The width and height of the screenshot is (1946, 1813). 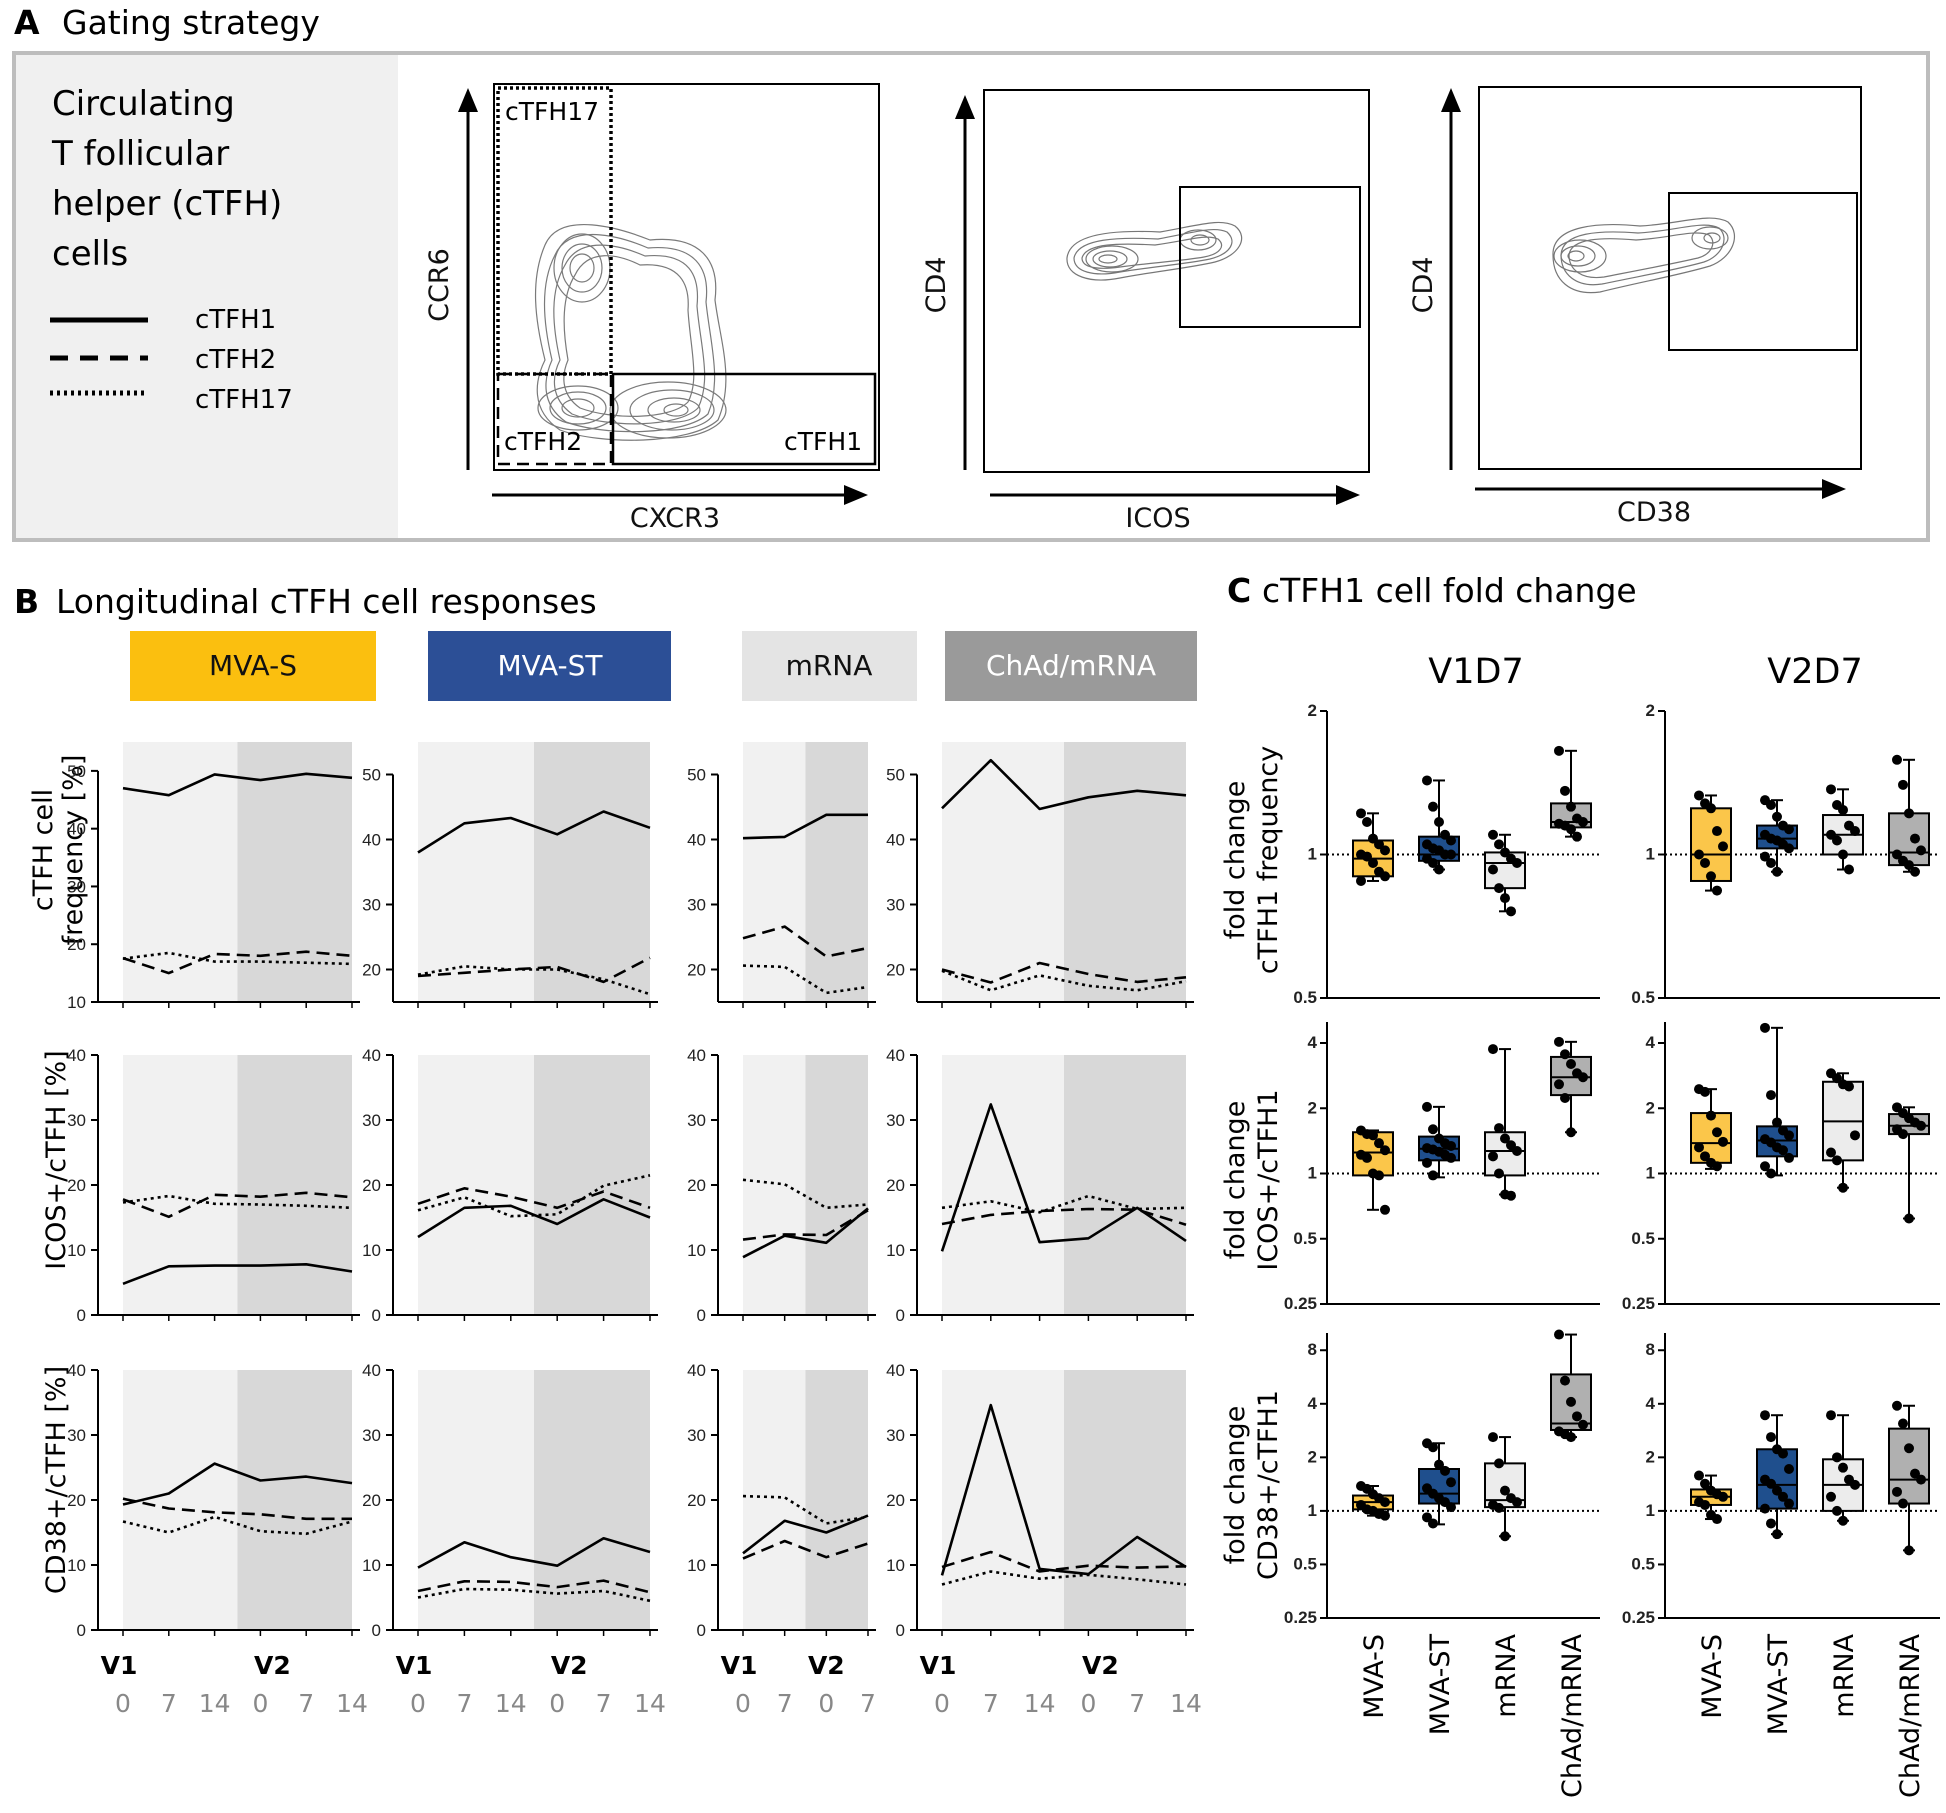 I want to click on panel-a-description-bg, so click(x=207, y=296).